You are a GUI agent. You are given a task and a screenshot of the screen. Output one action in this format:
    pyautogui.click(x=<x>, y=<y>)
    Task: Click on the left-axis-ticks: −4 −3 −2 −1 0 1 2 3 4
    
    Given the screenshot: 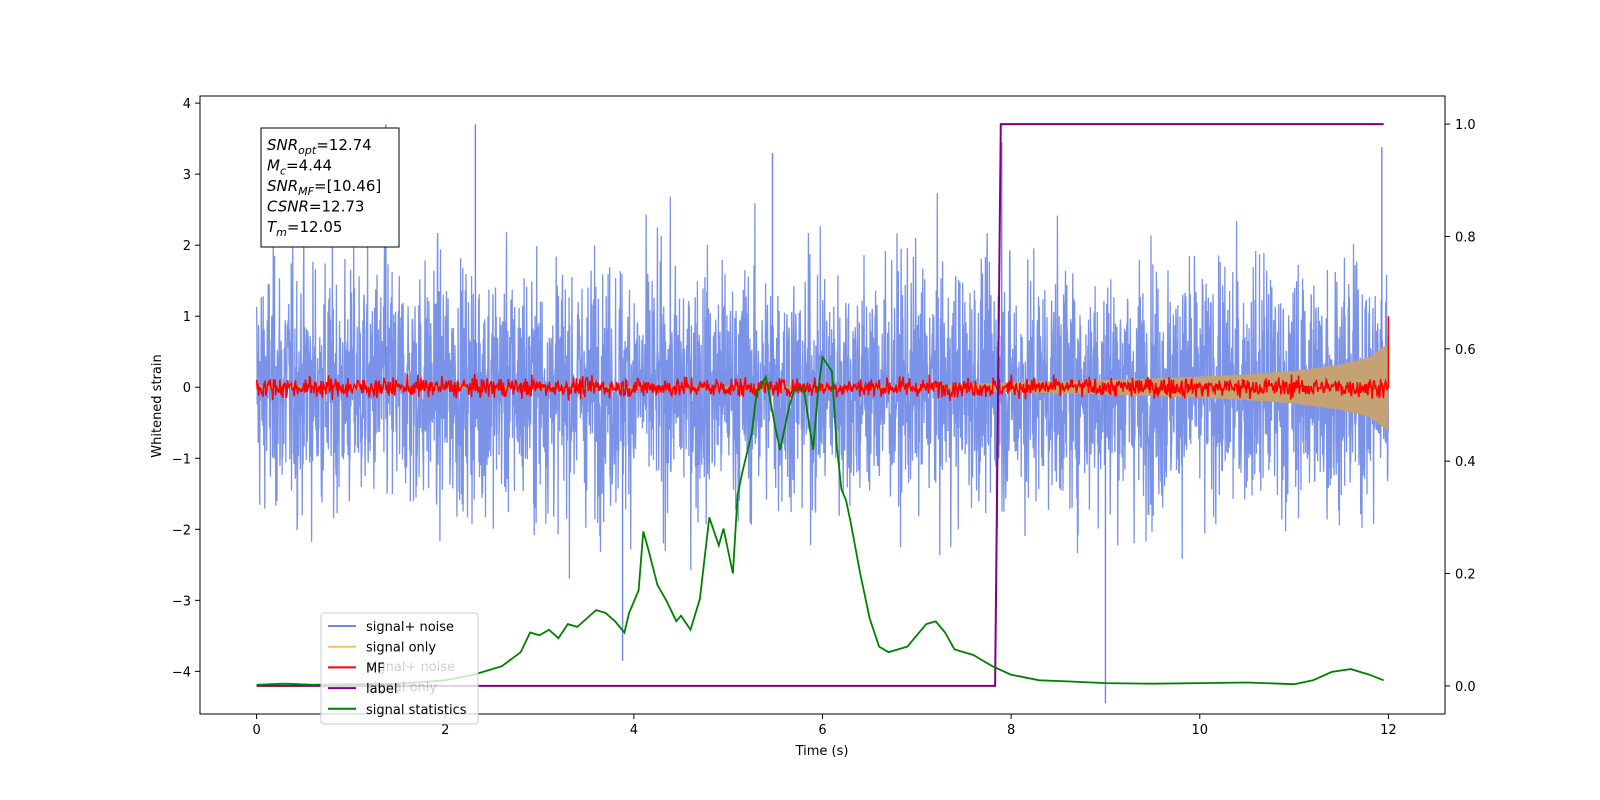 What is the action you would take?
    pyautogui.click(x=186, y=388)
    